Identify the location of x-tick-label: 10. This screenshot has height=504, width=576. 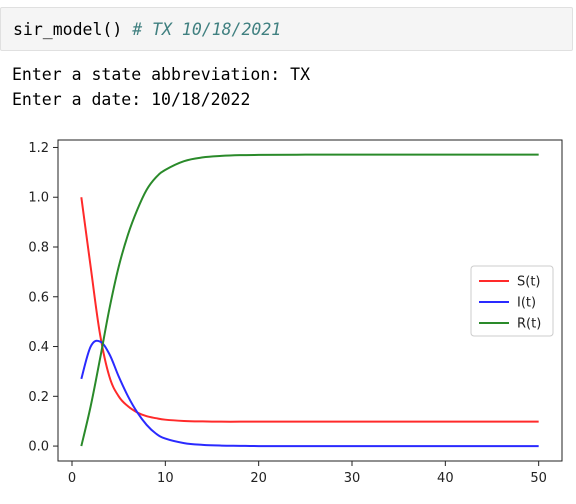
(165, 478).